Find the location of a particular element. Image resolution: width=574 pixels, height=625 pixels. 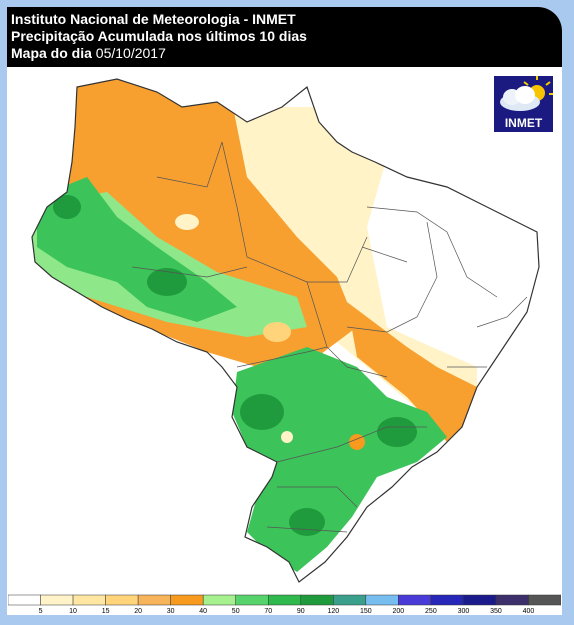

legend-tick-label: 150 is located at coordinates (366, 611).